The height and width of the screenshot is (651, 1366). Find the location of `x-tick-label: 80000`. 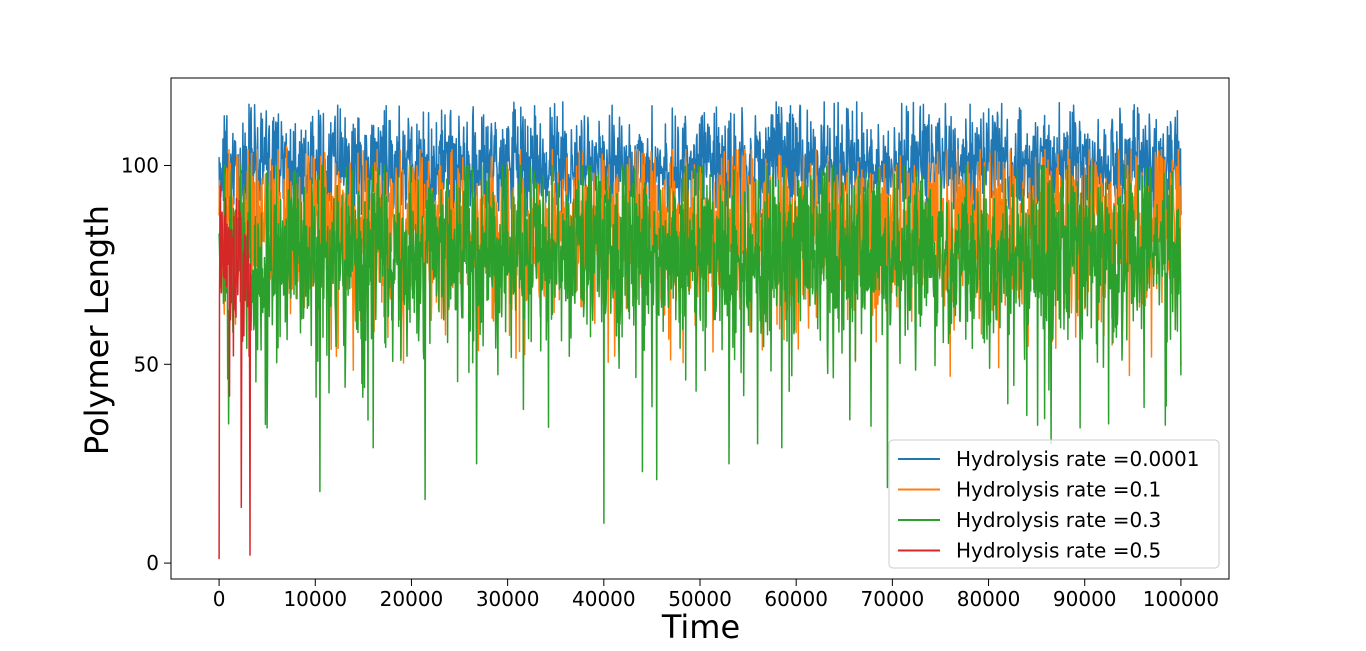

x-tick-label: 80000 is located at coordinates (989, 599).